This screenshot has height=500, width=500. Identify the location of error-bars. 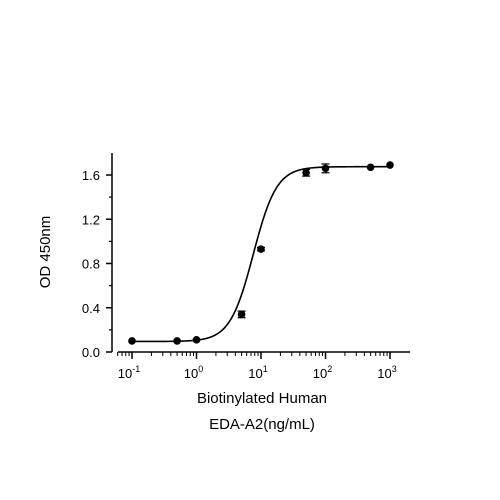
(283, 241).